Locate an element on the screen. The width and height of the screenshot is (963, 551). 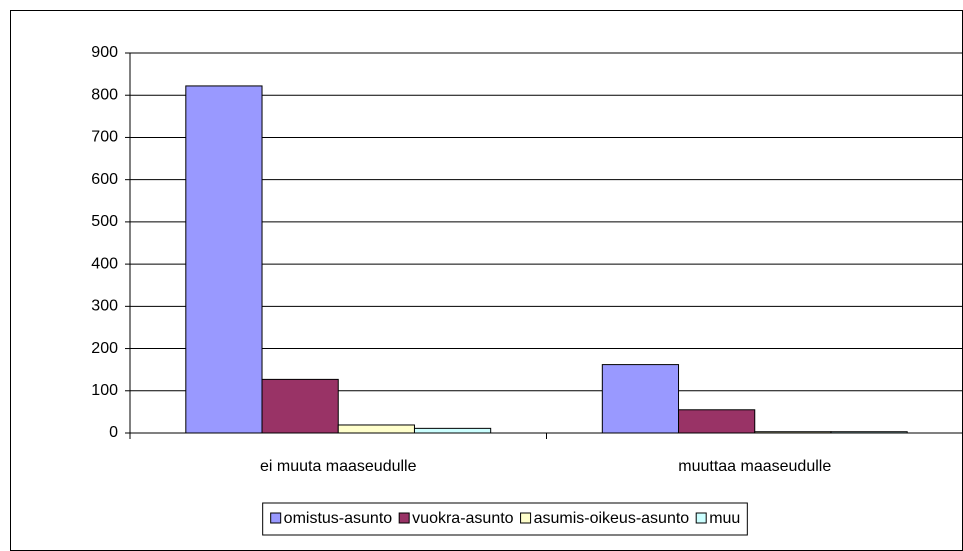
y-tick-label: 500 is located at coordinates (104, 221).